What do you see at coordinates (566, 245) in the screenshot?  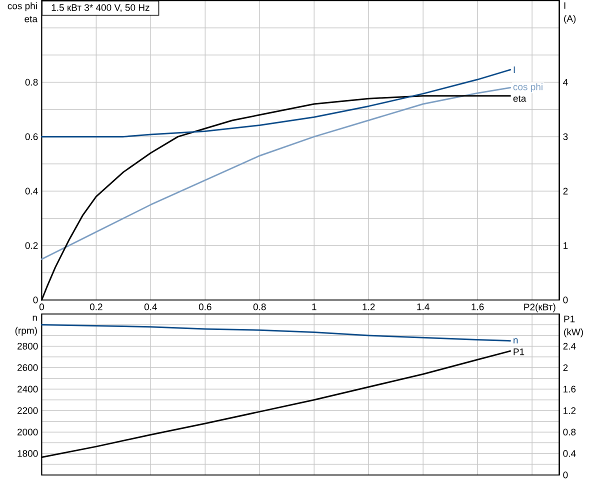 I see `y2-tick-label: 1` at bounding box center [566, 245].